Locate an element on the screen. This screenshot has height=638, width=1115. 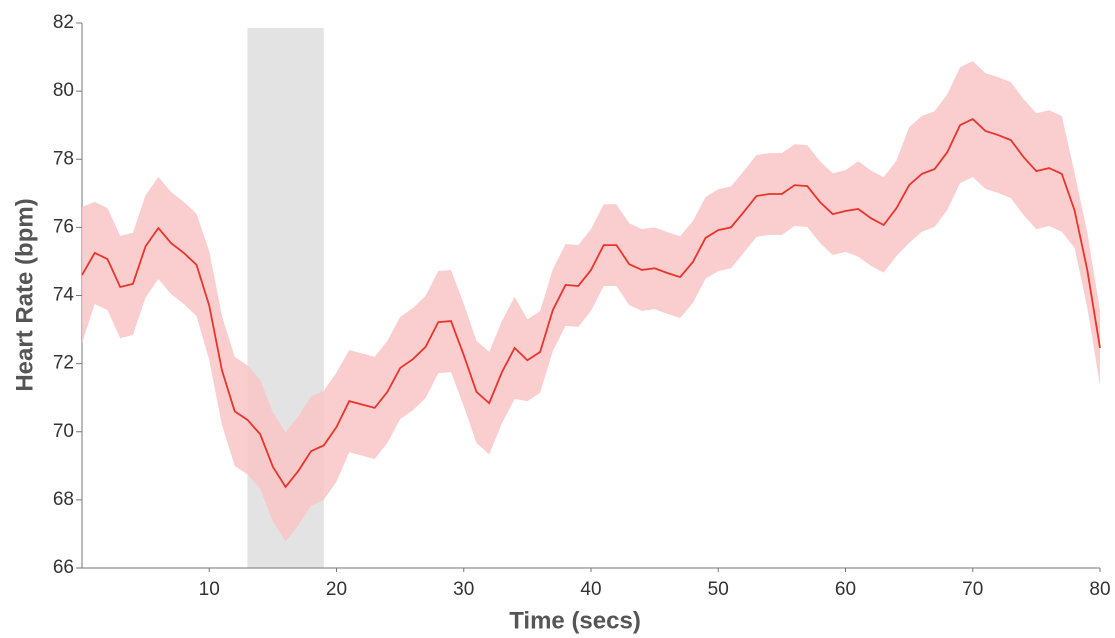
x-axis-title: Time (secs) is located at coordinates (575, 620).